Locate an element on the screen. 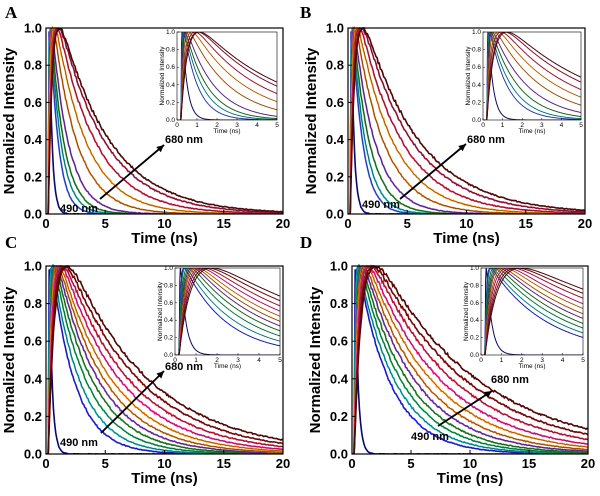  main-axis-y-tick-label: 0.6 is located at coordinates (33, 102).